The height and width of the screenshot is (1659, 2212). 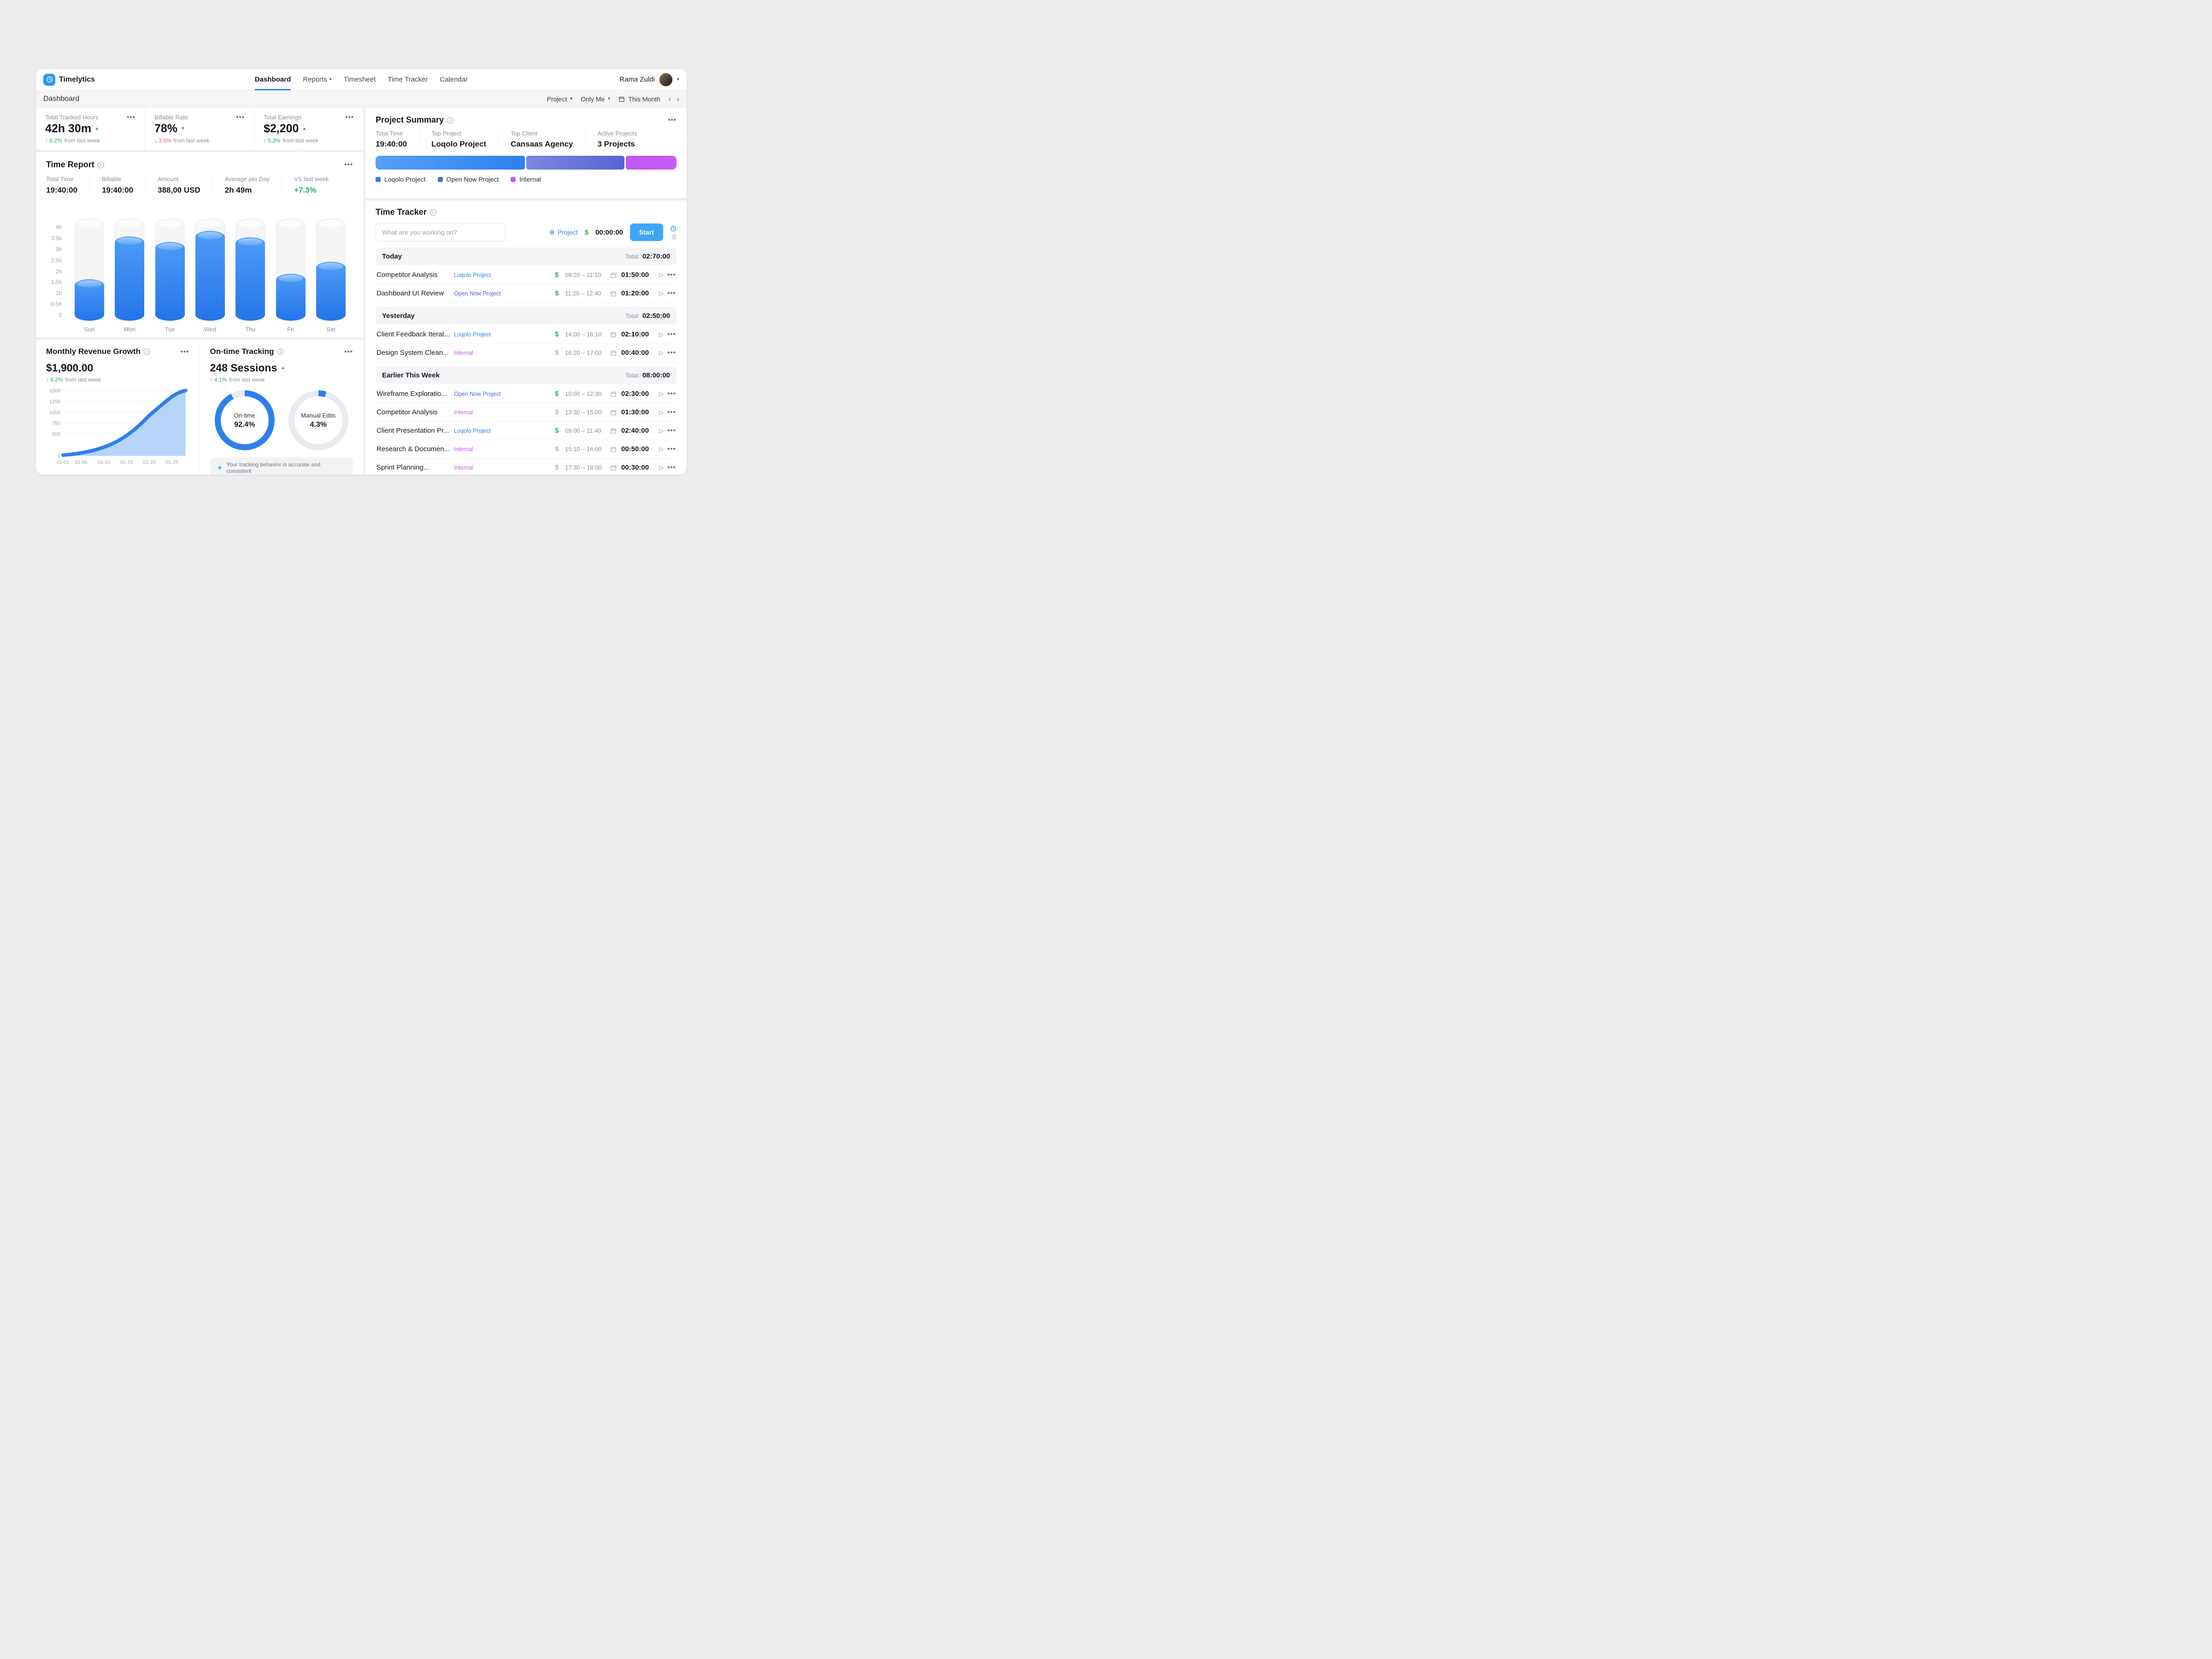 What do you see at coordinates (646, 232) in the screenshot?
I see `start-button: Start` at bounding box center [646, 232].